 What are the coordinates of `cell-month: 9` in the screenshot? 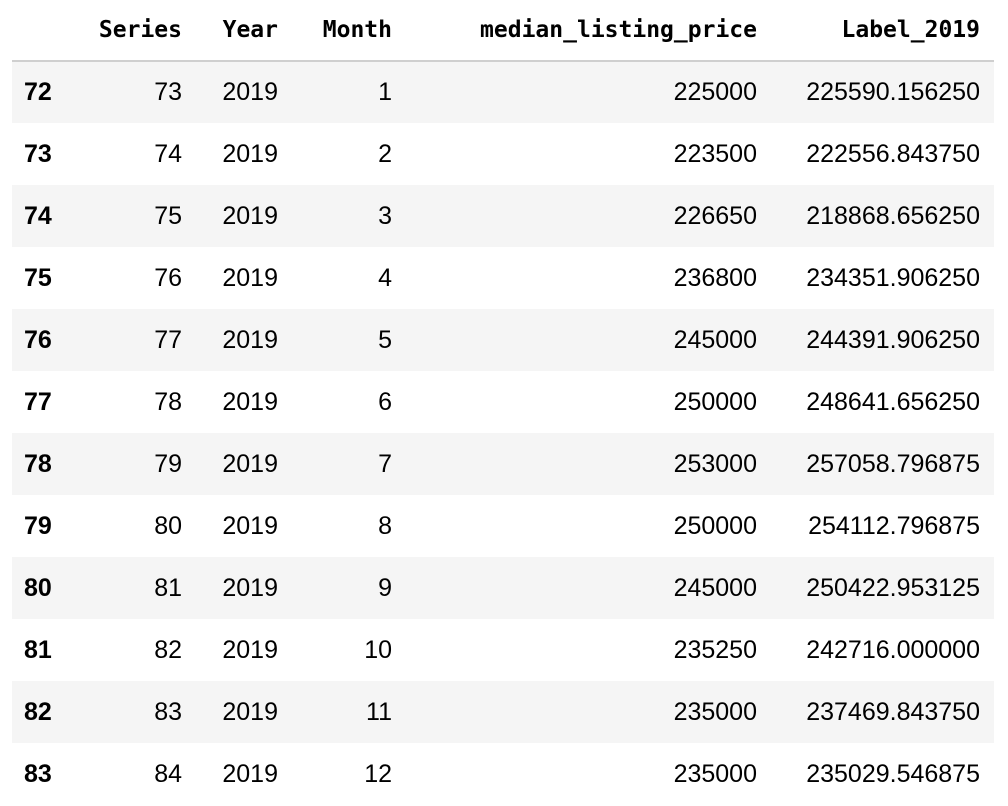 It's located at (385, 587).